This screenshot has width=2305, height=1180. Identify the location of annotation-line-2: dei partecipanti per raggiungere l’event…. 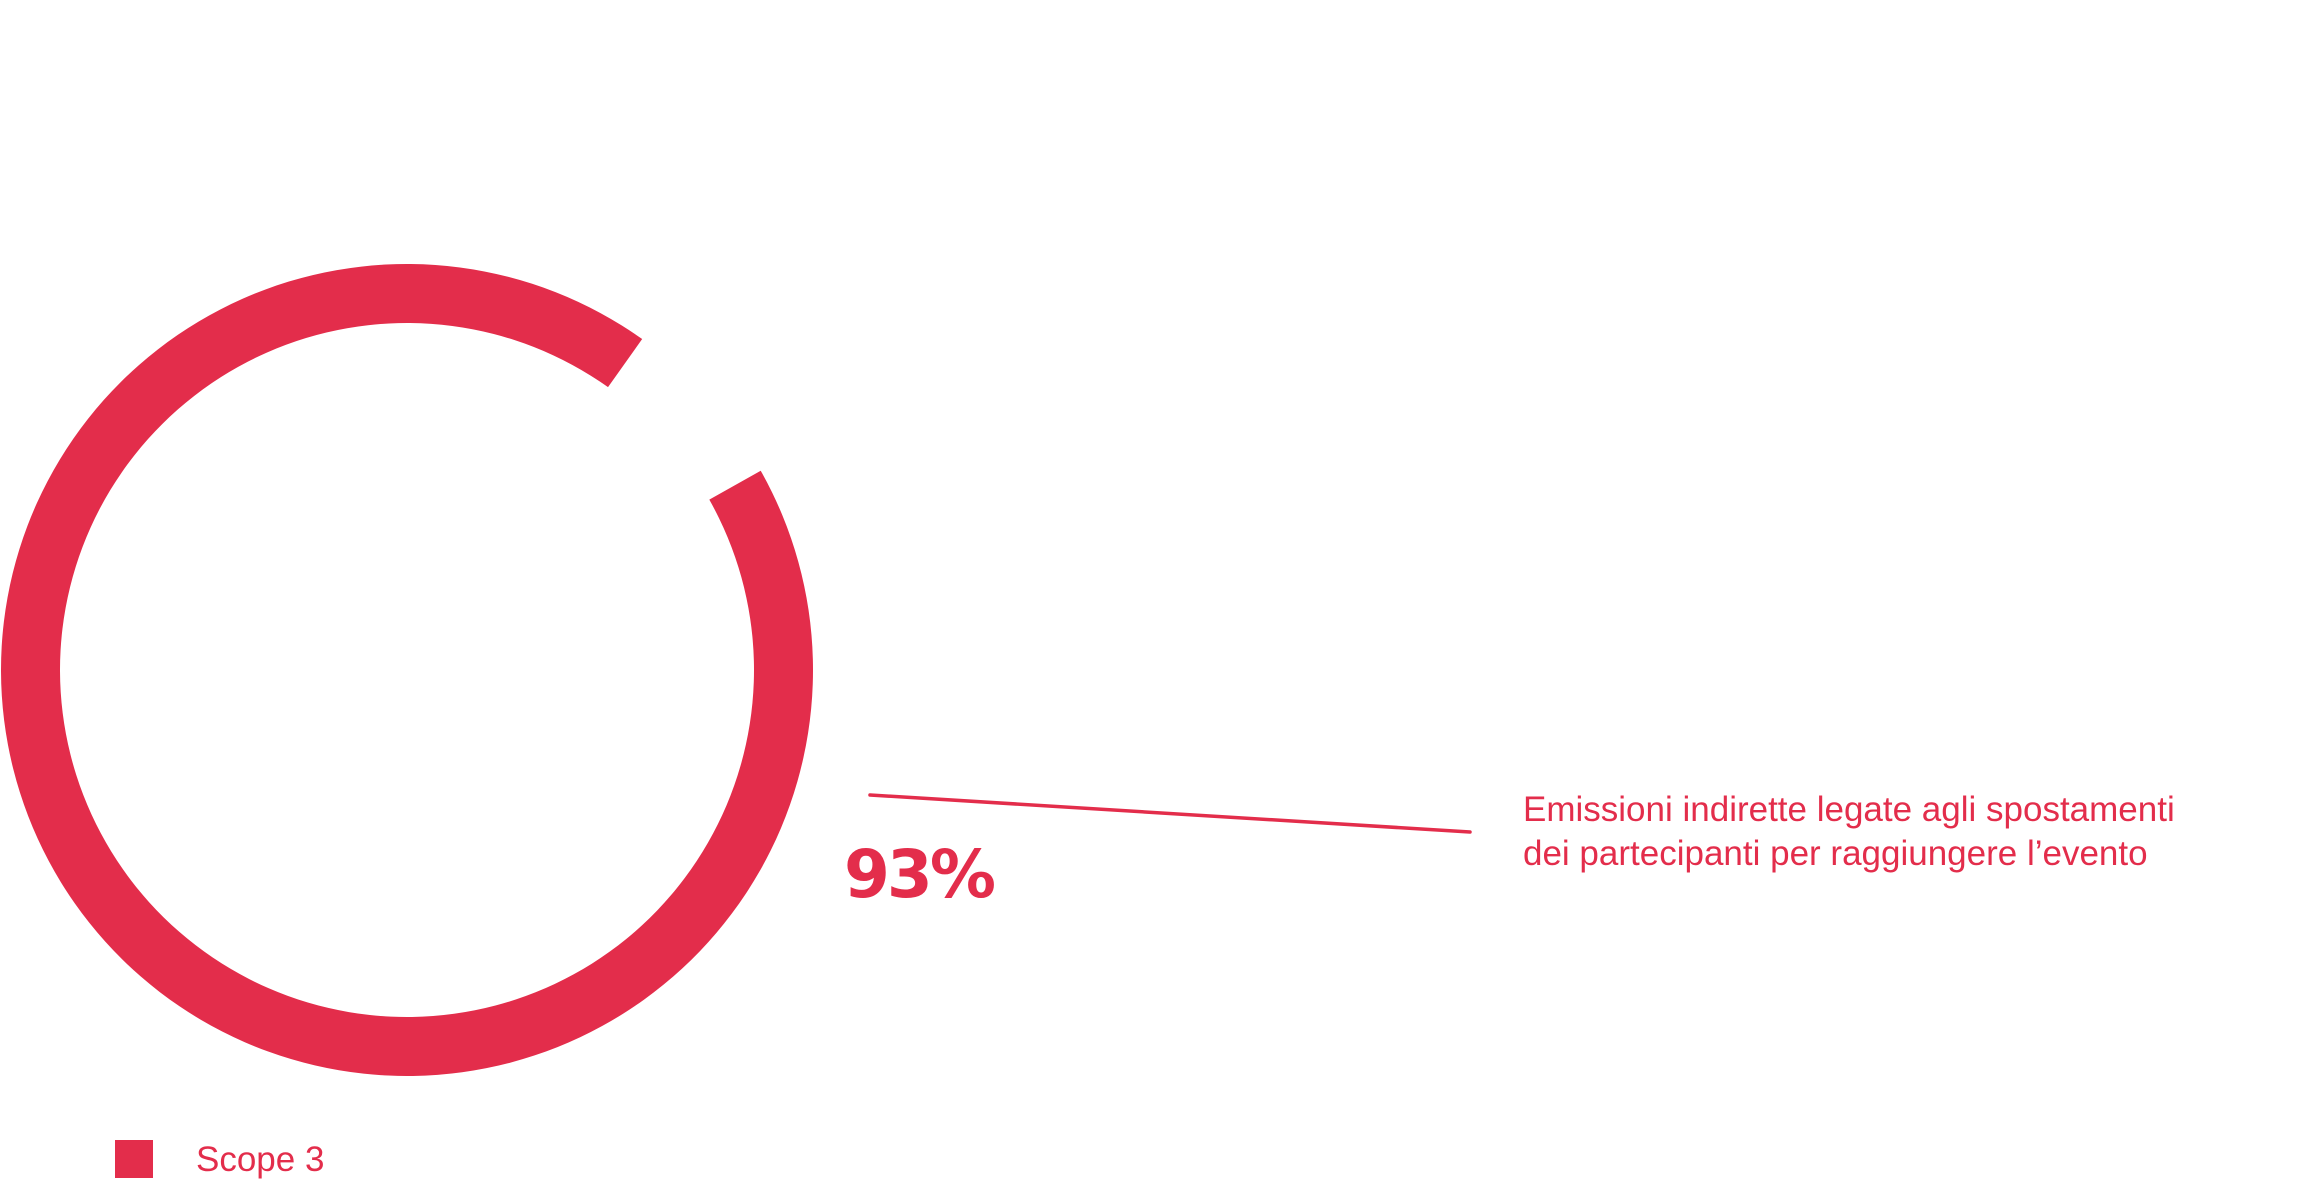
(1835, 853).